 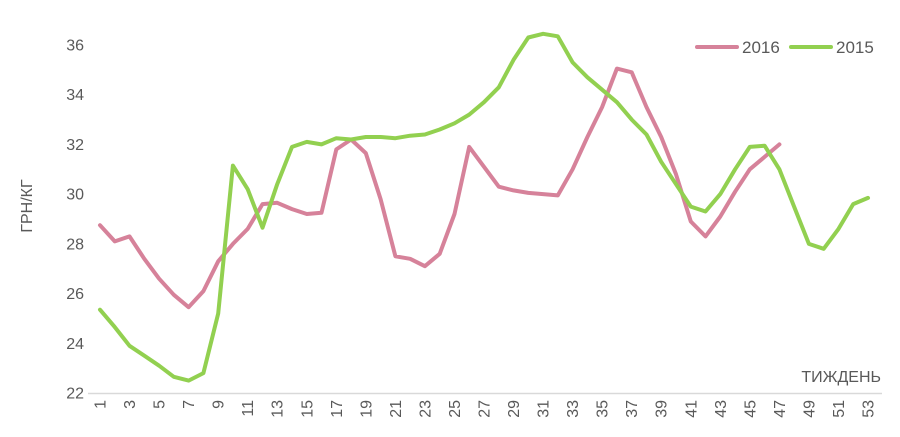 What do you see at coordinates (737, 47) in the screenshot?
I see `legend-item-2016: 2016` at bounding box center [737, 47].